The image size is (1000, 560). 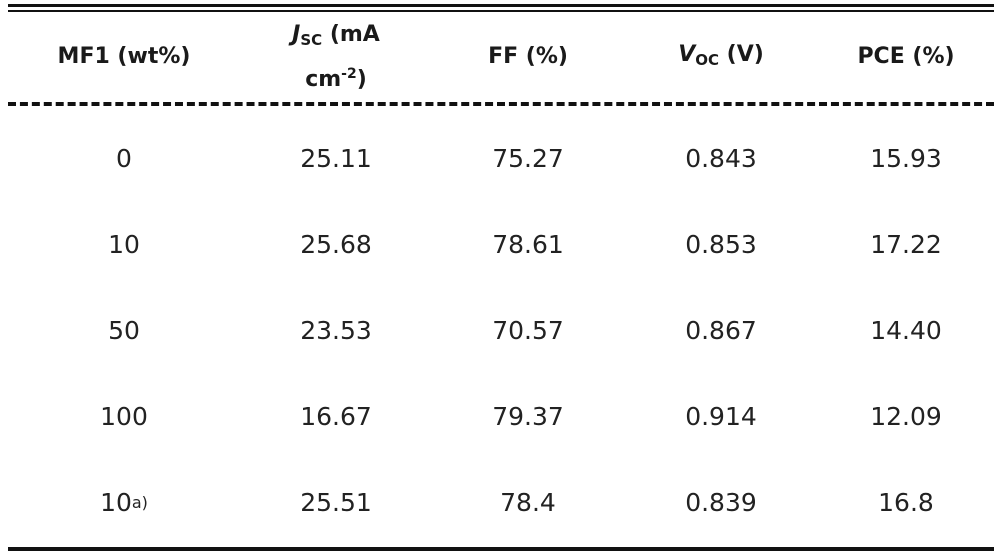 I want to click on header-mf1-label: MF1 (wt%), so click(x=124, y=56).